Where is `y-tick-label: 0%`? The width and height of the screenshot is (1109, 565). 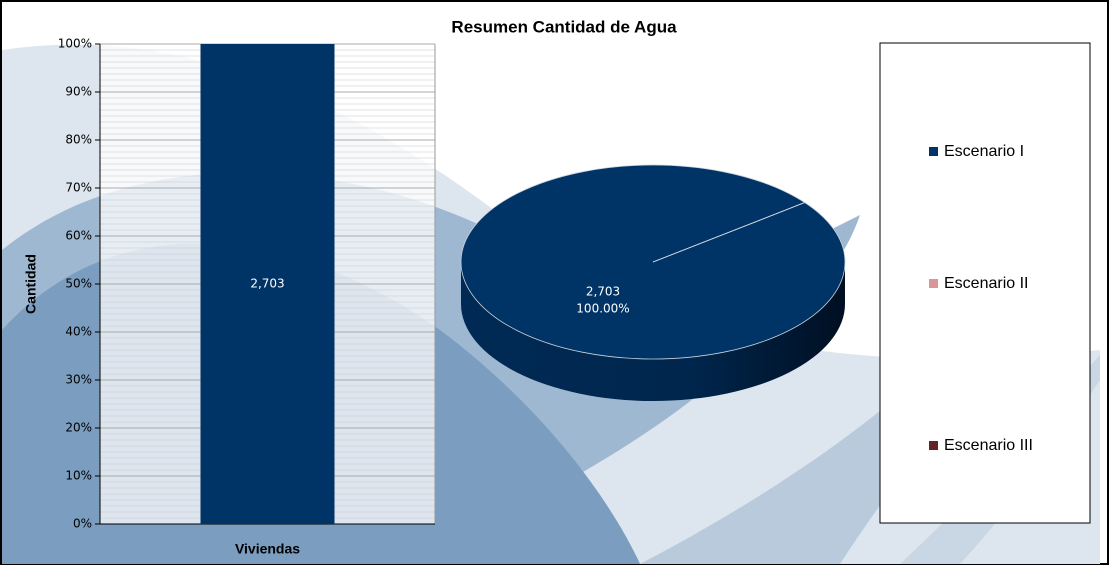 y-tick-label: 0% is located at coordinates (82, 524).